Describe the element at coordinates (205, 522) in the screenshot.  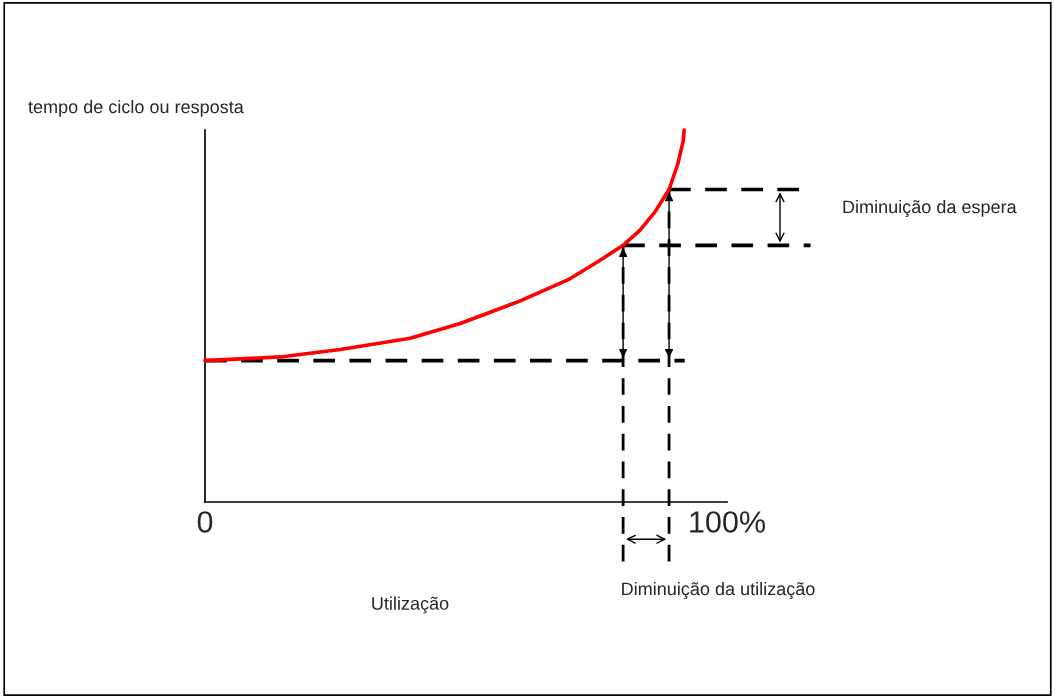
I see `x-tick-label: 0` at that location.